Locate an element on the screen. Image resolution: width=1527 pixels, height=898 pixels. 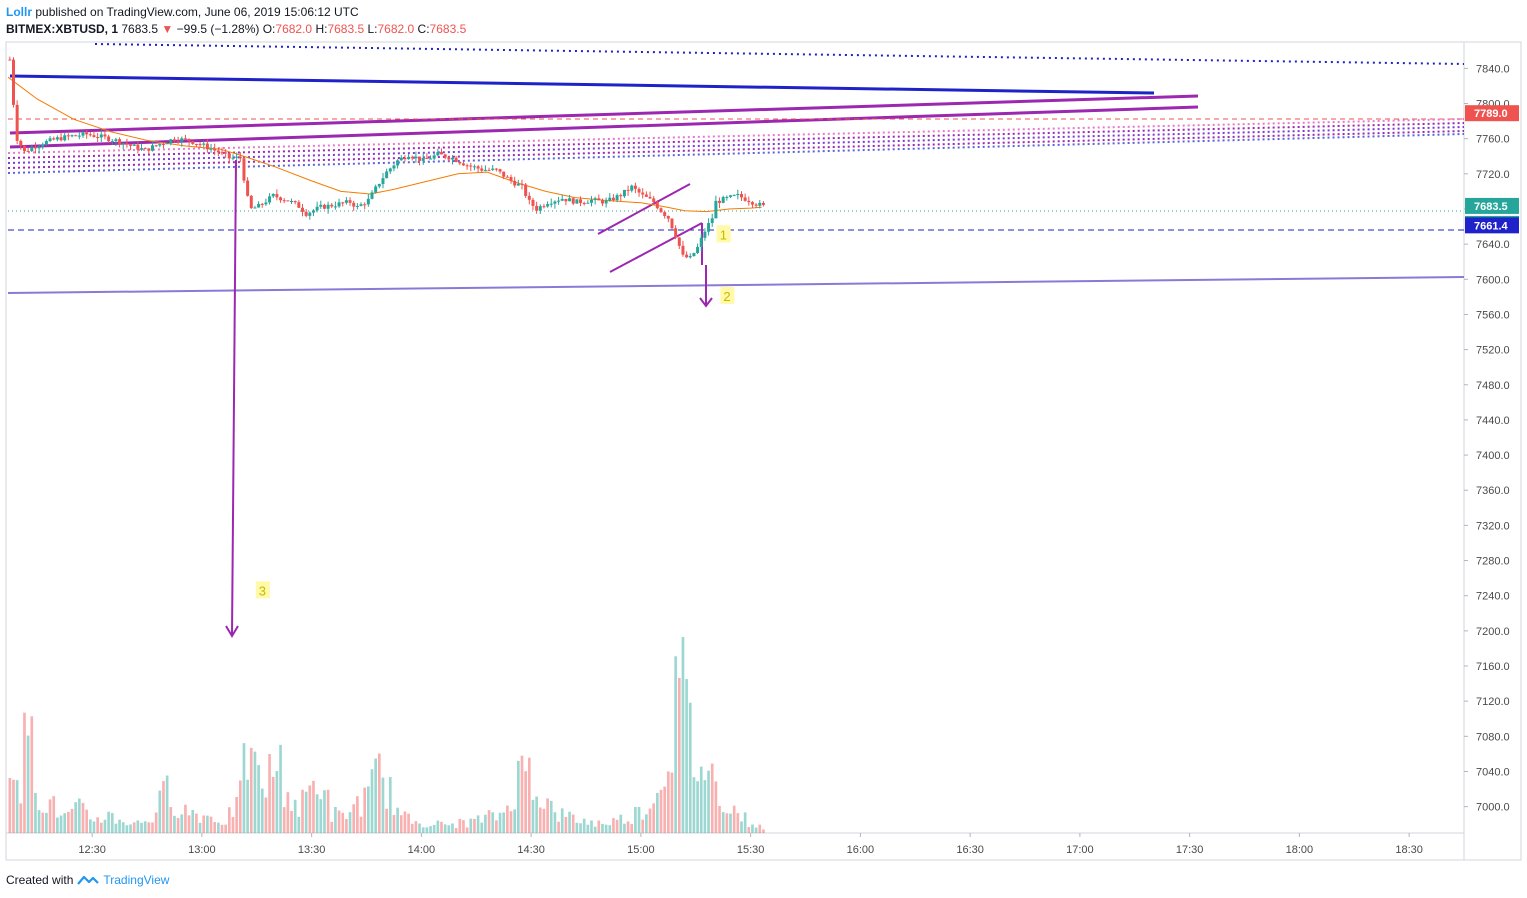
price-tick-label: 7080.0 is located at coordinates (1493, 737).